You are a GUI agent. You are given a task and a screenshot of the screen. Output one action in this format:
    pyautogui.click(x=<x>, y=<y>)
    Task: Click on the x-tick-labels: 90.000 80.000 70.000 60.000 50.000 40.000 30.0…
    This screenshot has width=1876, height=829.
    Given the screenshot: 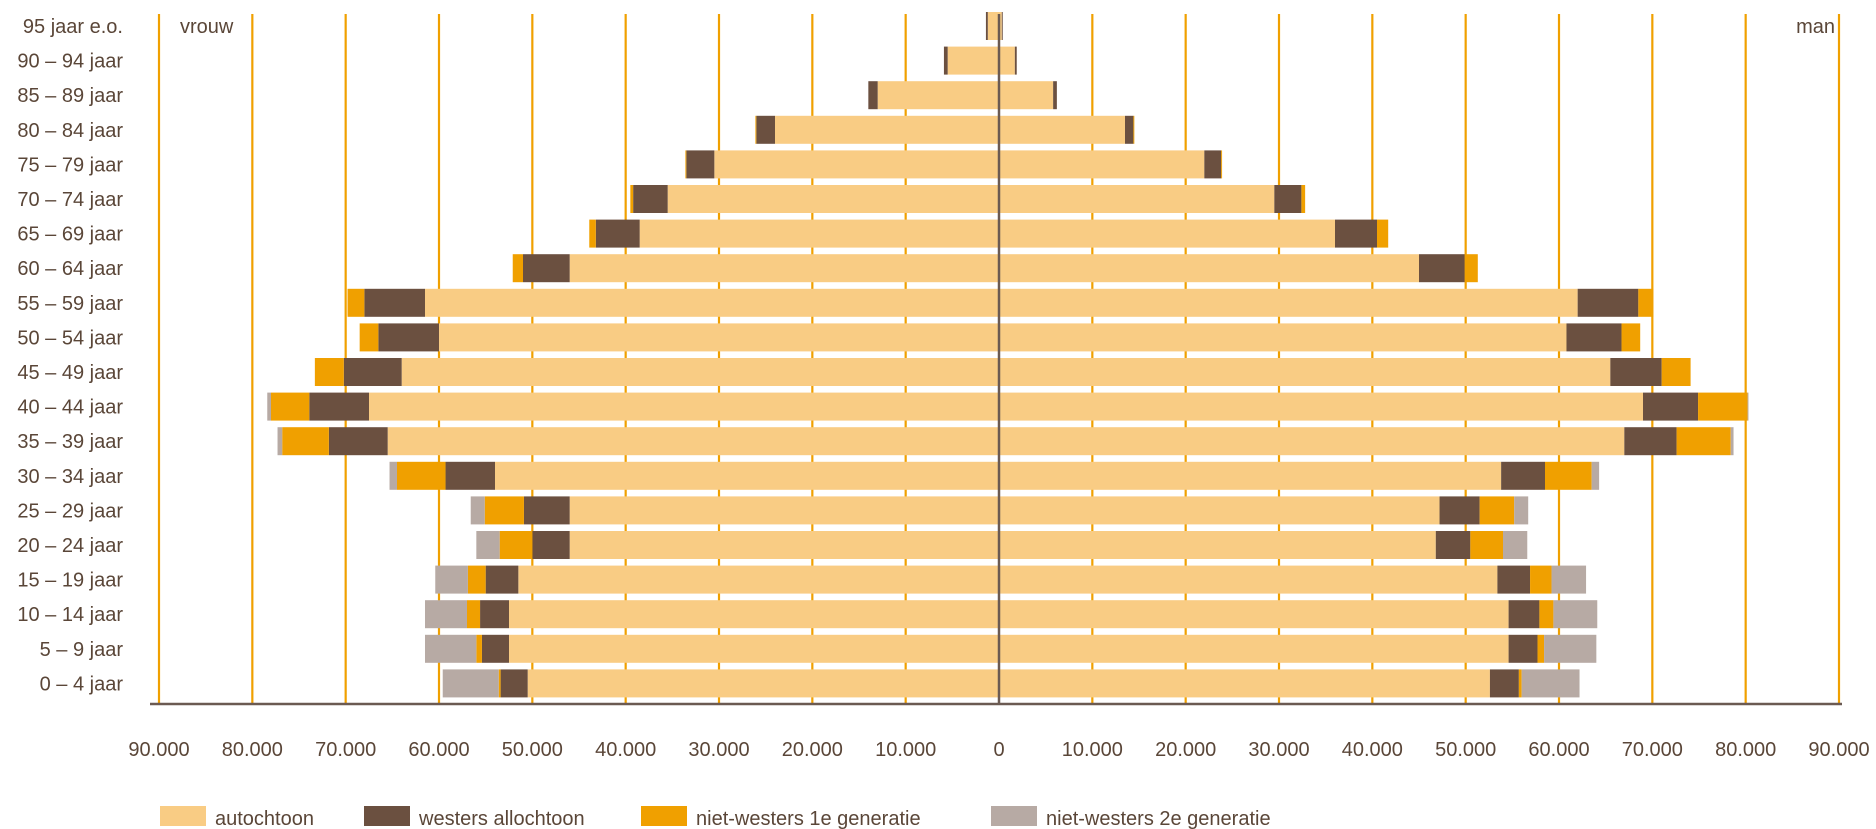 What is the action you would take?
    pyautogui.click(x=998, y=750)
    